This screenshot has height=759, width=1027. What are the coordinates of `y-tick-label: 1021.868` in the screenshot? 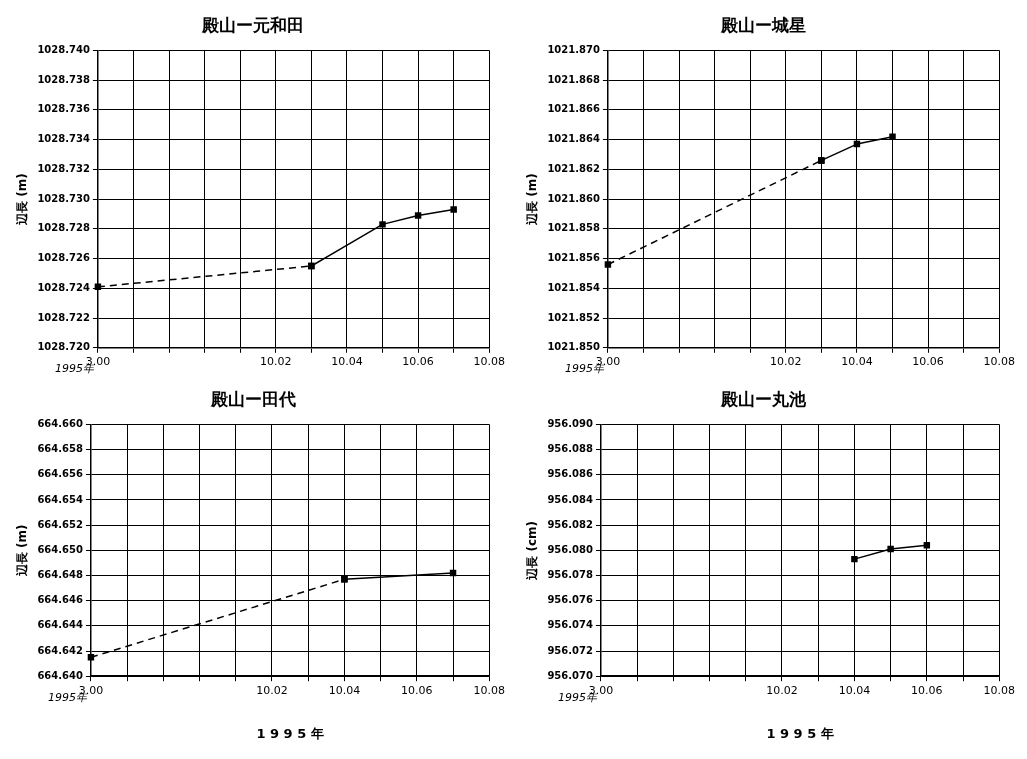 It's located at (573, 79).